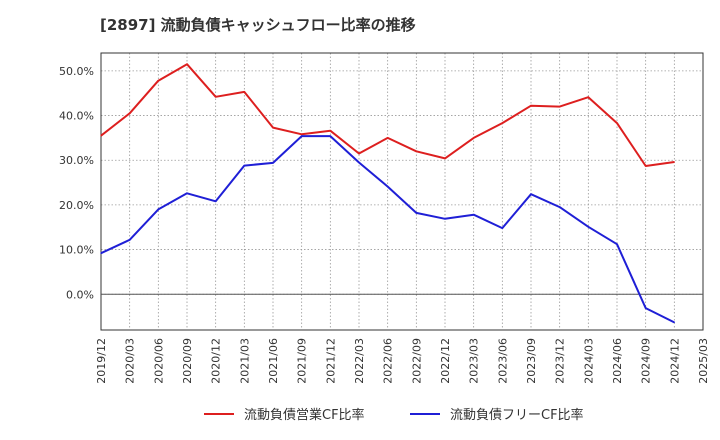  I want to click on x-tick-label: 2023/03, so click(474, 361).